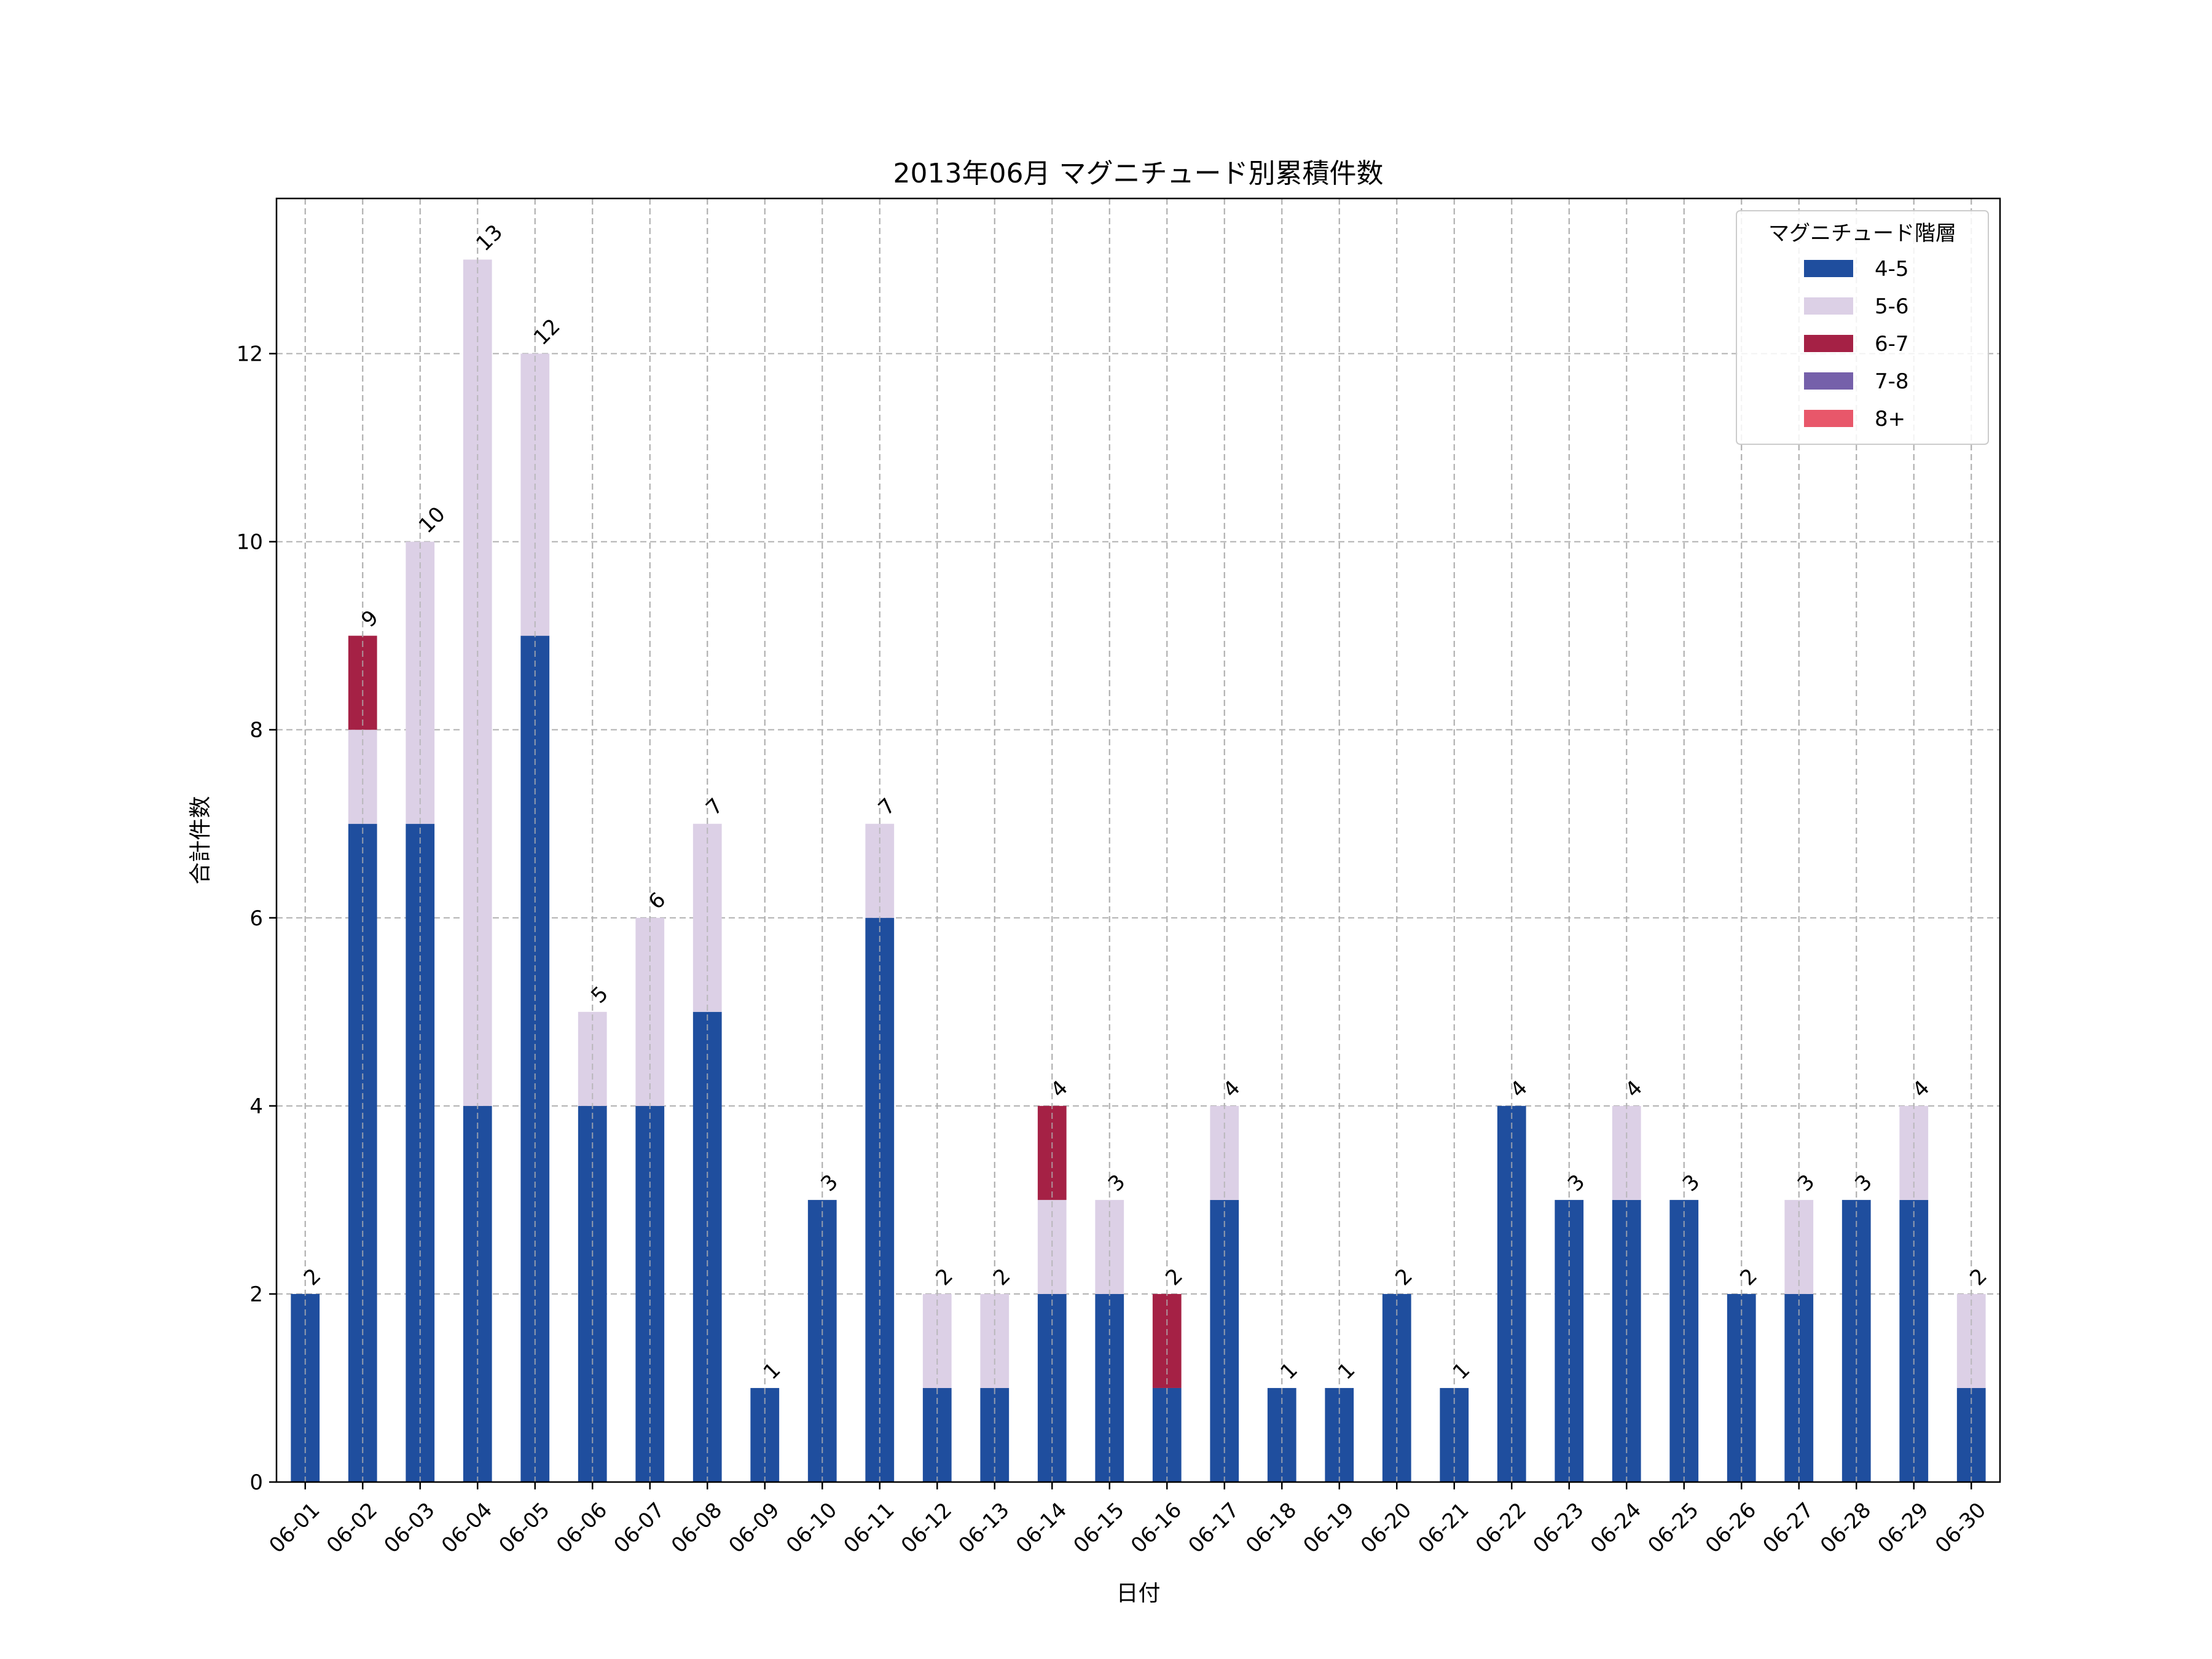  What do you see at coordinates (256, 730) in the screenshot?
I see `y-tick-label: 8` at bounding box center [256, 730].